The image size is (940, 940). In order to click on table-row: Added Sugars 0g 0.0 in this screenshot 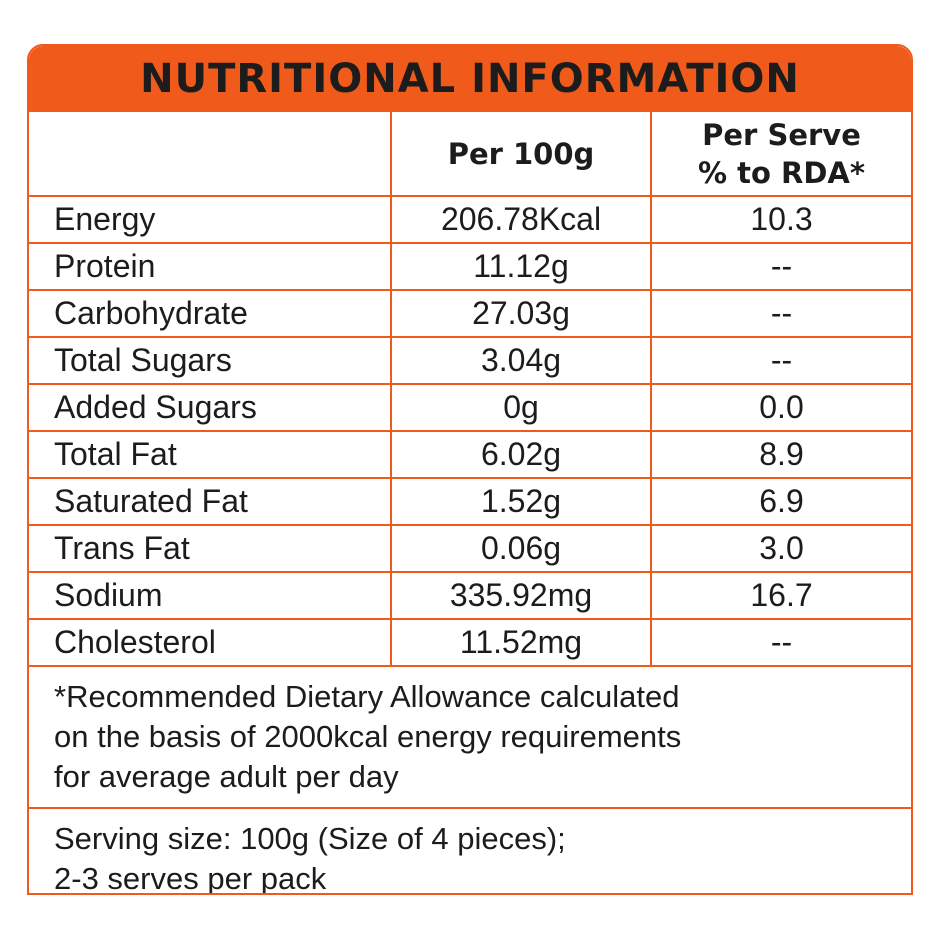, I will do `click(470, 407)`.